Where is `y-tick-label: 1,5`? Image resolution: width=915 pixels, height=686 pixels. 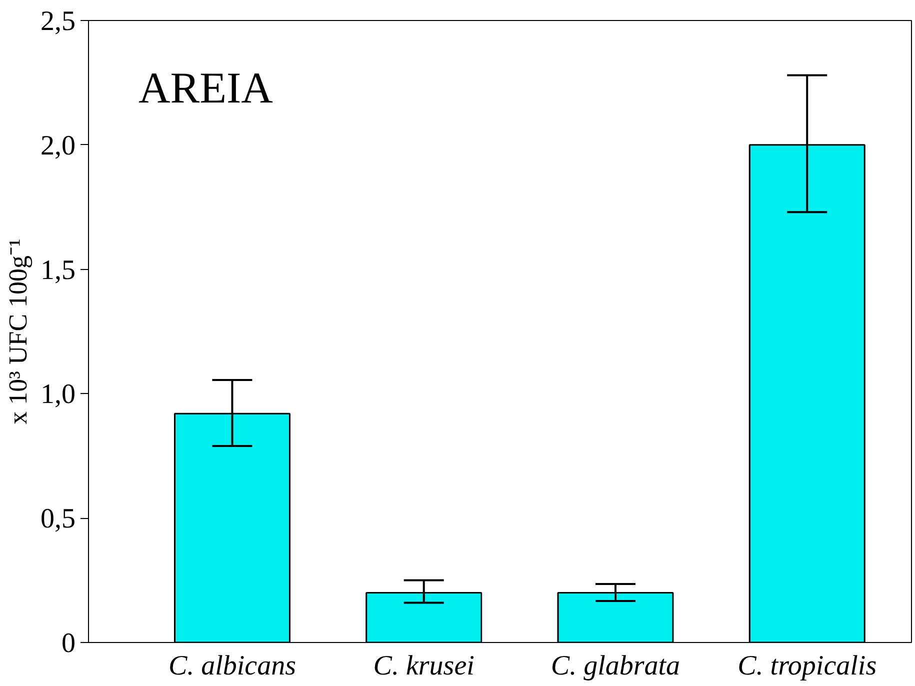
y-tick-label: 1,5 is located at coordinates (58, 270).